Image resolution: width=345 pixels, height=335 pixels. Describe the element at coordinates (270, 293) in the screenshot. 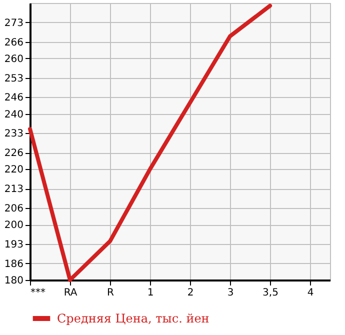

I see `x-tick-label: 3,5` at that location.